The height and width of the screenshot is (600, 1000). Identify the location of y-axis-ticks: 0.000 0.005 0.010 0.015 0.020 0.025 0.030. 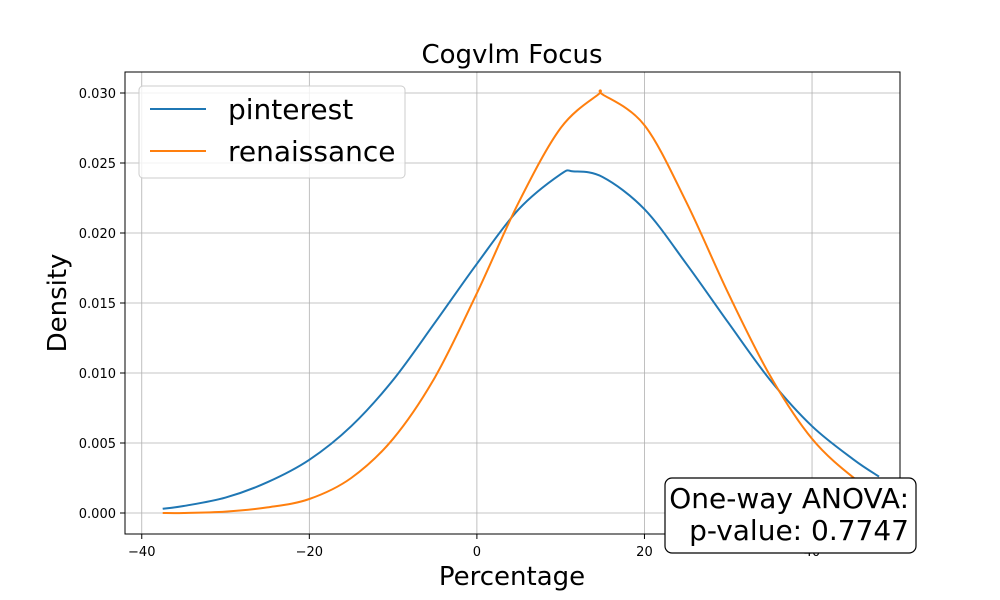
(102, 304).